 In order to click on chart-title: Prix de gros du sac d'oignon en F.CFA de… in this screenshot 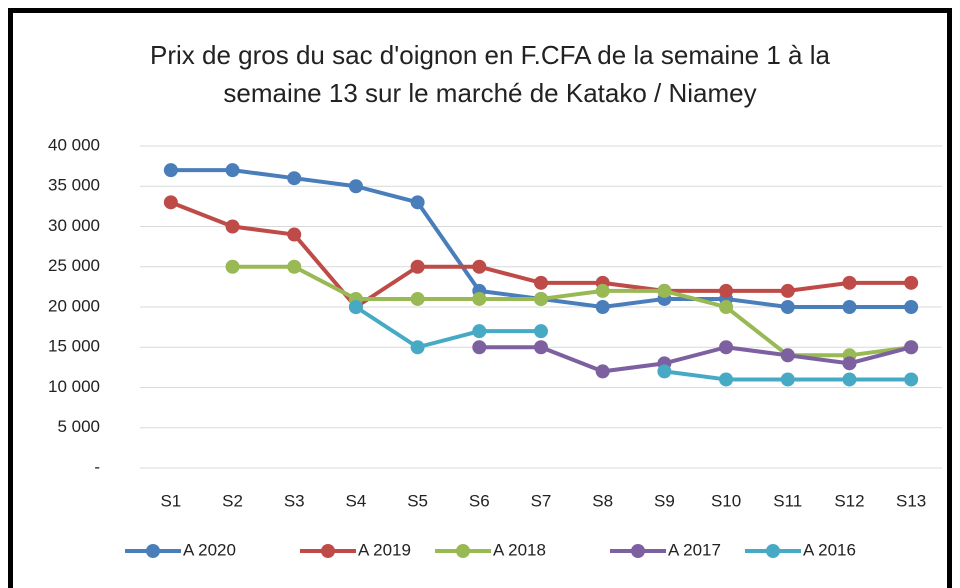, I will do `click(490, 74)`.